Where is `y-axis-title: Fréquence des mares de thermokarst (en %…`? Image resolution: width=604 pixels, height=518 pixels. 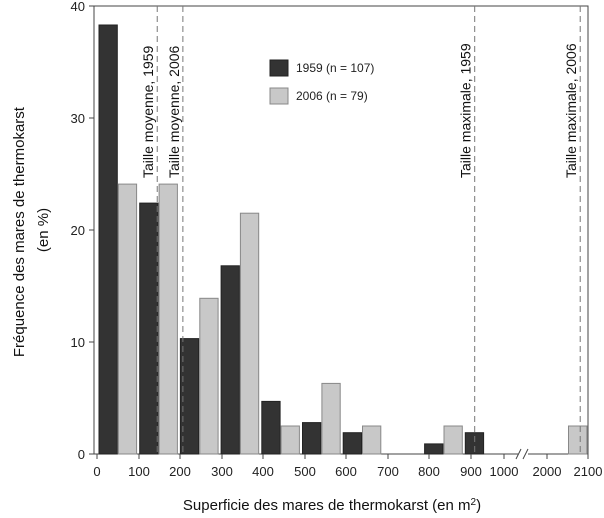
y-axis-title: Fréquence des mares de thermokarst (en %… is located at coordinates (31, 230).